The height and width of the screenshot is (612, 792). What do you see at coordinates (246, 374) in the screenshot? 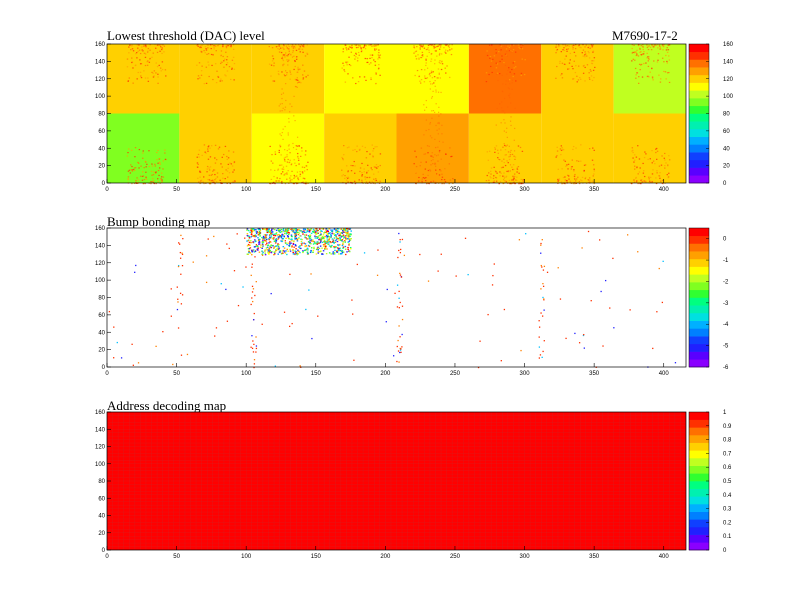
I see `x-tick-label: 100` at bounding box center [246, 374].